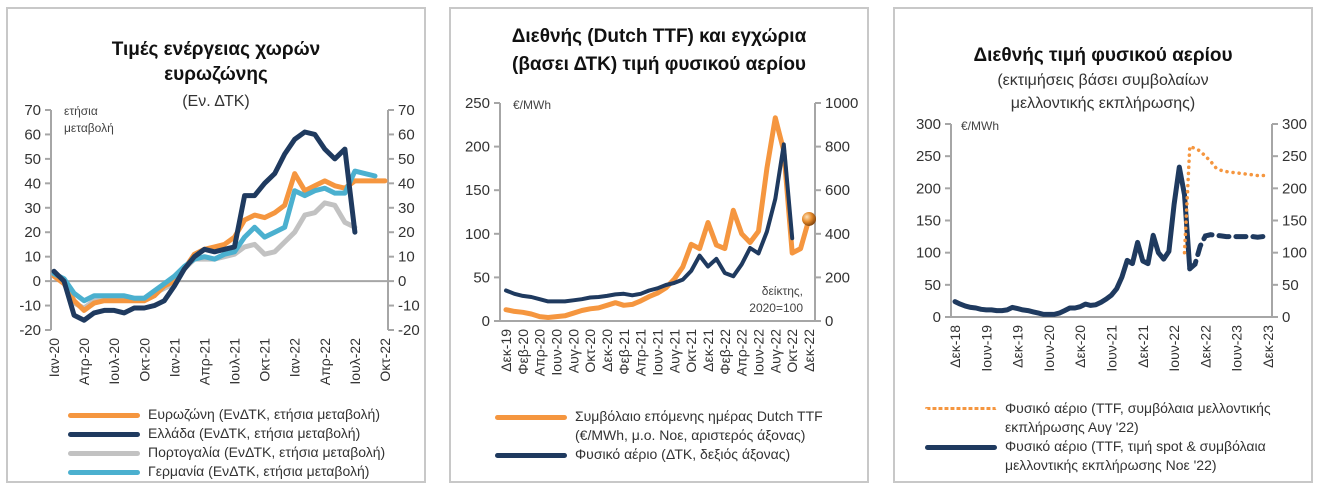 The image size is (1322, 491). Describe the element at coordinates (928, 124) in the screenshot. I see `y-tick-label: 300` at that location.